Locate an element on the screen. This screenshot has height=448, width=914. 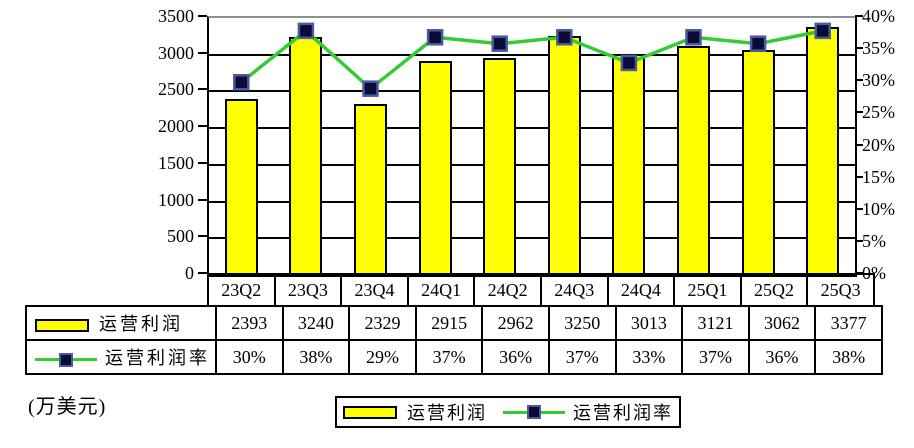
category-axis-row: 23Q2 23Q3 23Q4 24Q1 24Q2 24Q3 24Q4 25Q1 25Q2 25Q3 is located at coordinates (541, 290).